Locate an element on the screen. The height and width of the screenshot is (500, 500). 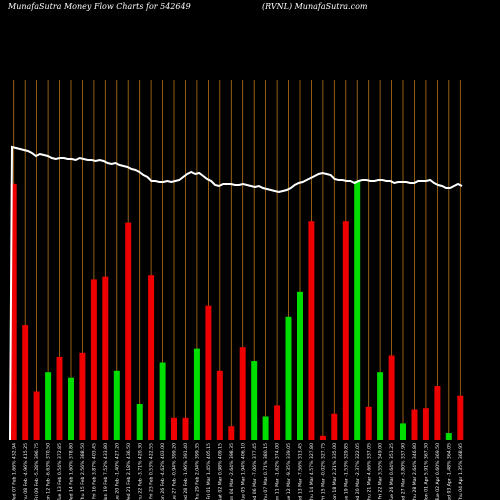
x-tick-label: Tue 13 Feb 0.54% 372.85 is located at coordinates (60, 471).